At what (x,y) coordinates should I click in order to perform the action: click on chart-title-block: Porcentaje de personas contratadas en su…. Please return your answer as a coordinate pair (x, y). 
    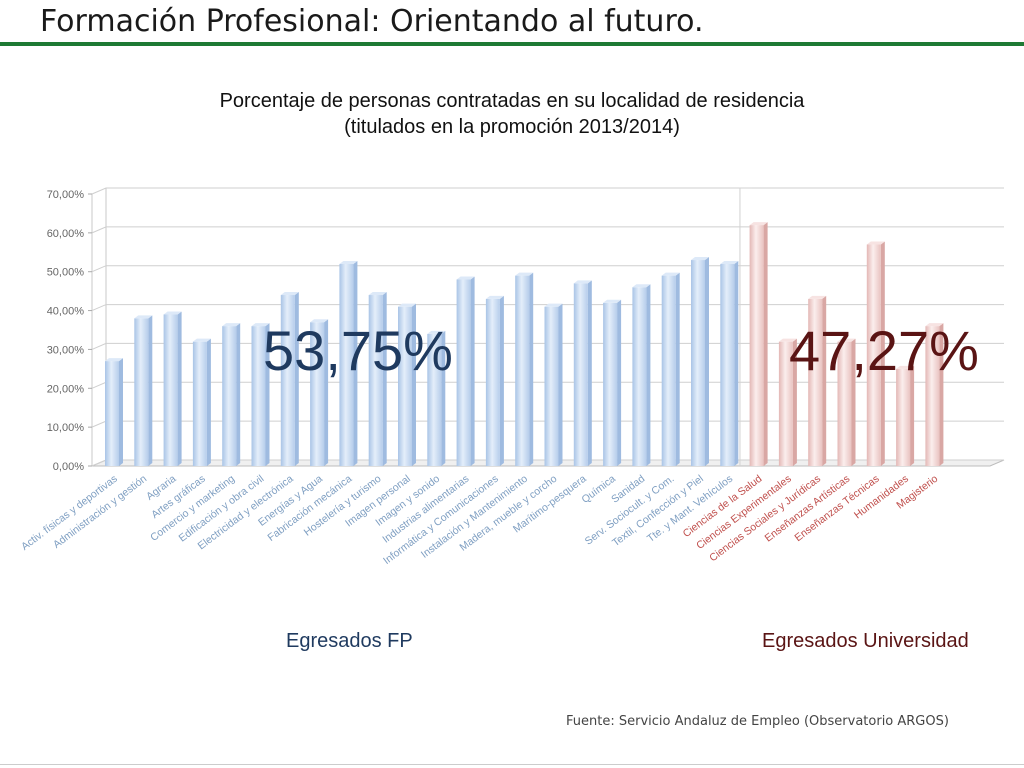
    Looking at the image, I should click on (512, 114).